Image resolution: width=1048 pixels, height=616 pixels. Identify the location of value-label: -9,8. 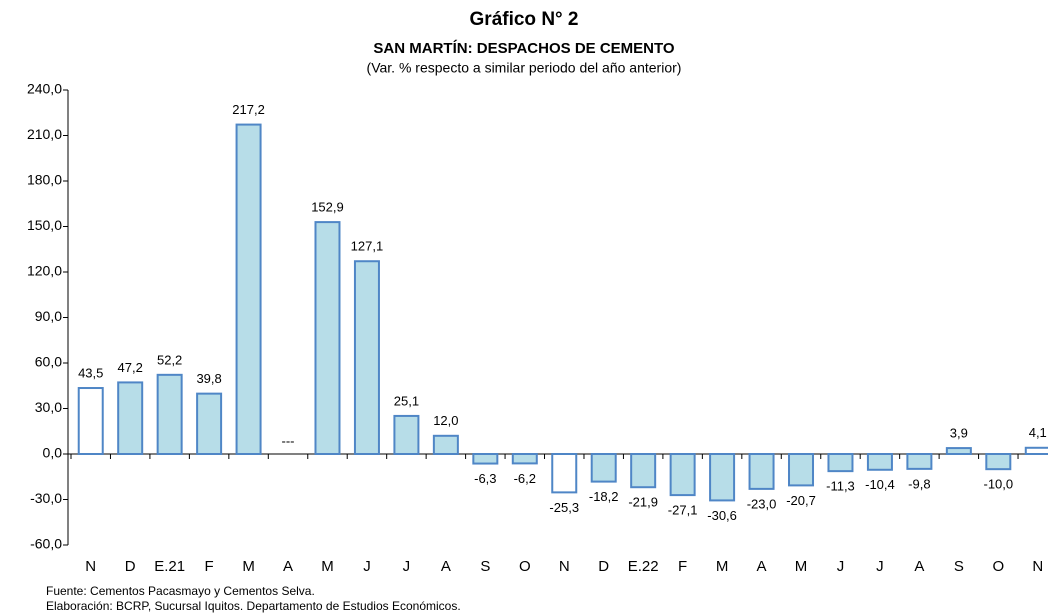
(919, 483).